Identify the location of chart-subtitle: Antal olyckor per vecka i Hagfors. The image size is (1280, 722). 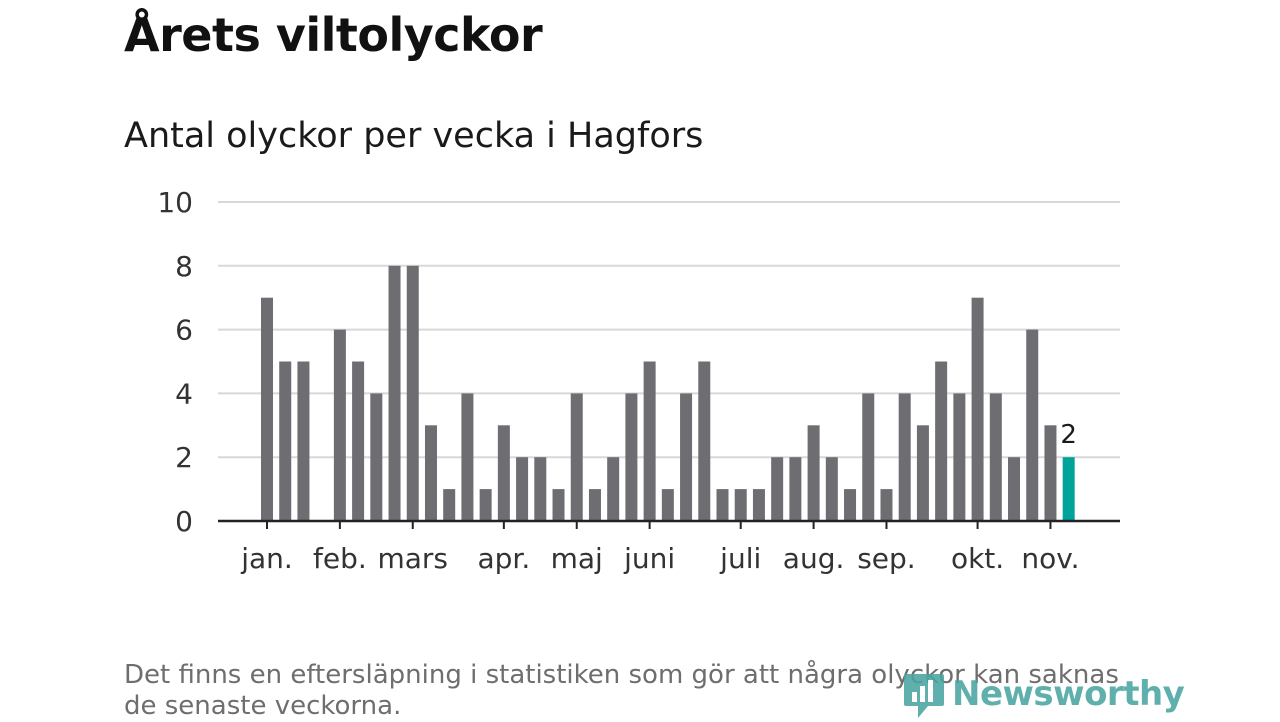
(414, 136).